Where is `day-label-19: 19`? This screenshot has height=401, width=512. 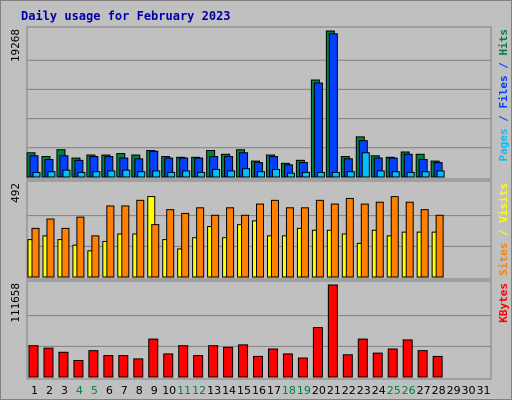 day-label-19: 19 is located at coordinates (304, 390).